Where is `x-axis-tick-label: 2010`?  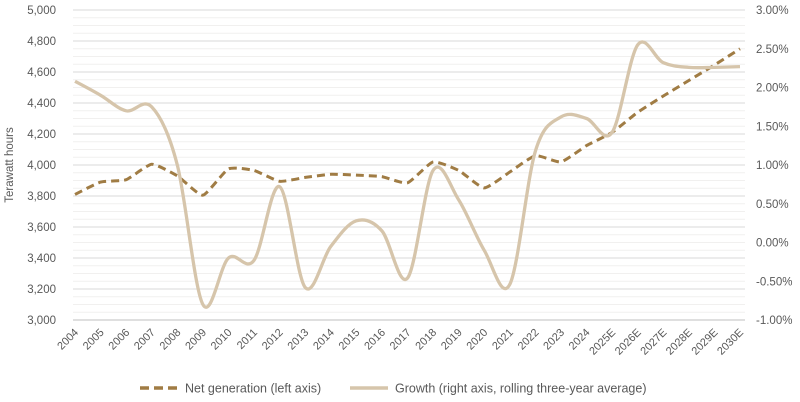
x-axis-tick-label: 2010 is located at coordinates (222, 340).